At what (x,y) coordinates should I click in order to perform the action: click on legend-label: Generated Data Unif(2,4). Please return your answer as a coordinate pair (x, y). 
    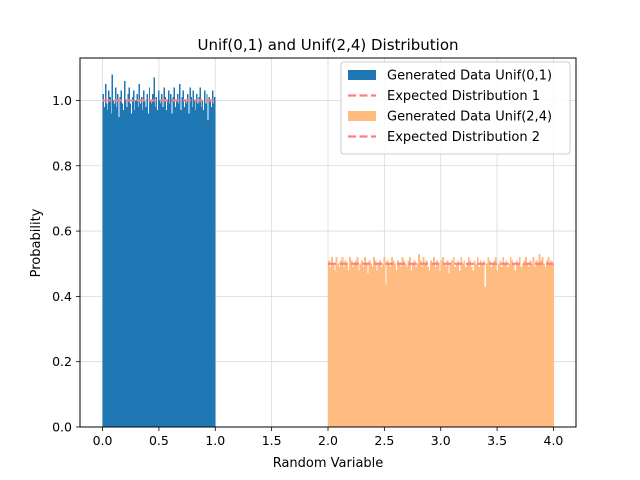
    Looking at the image, I should click on (469, 117).